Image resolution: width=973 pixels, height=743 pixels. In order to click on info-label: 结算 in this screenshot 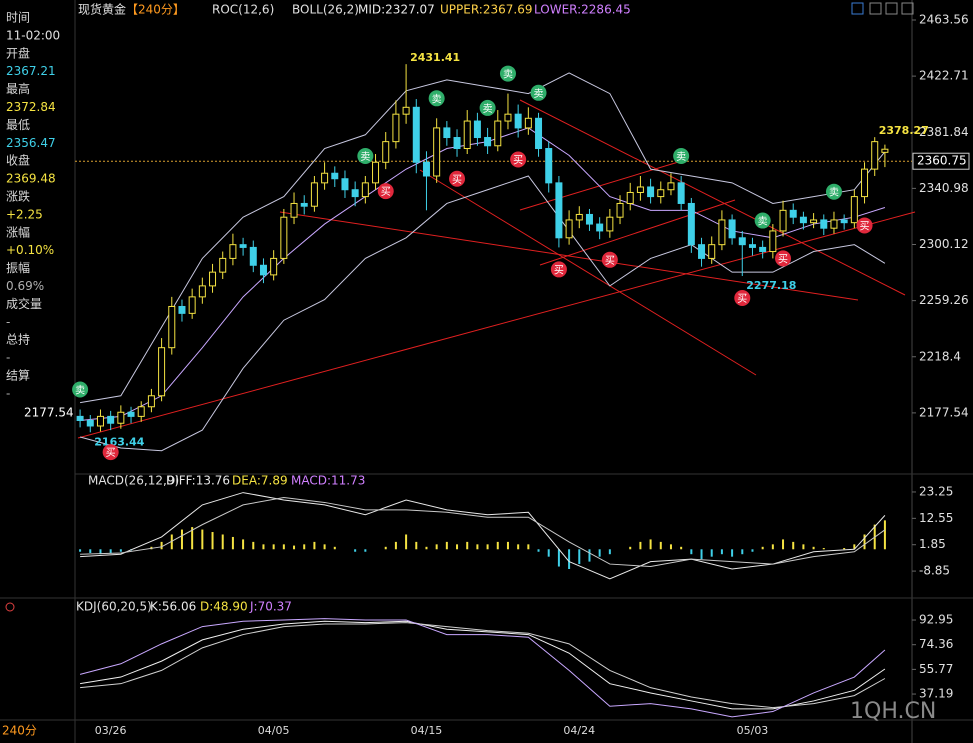, I will do `click(18, 375)`.